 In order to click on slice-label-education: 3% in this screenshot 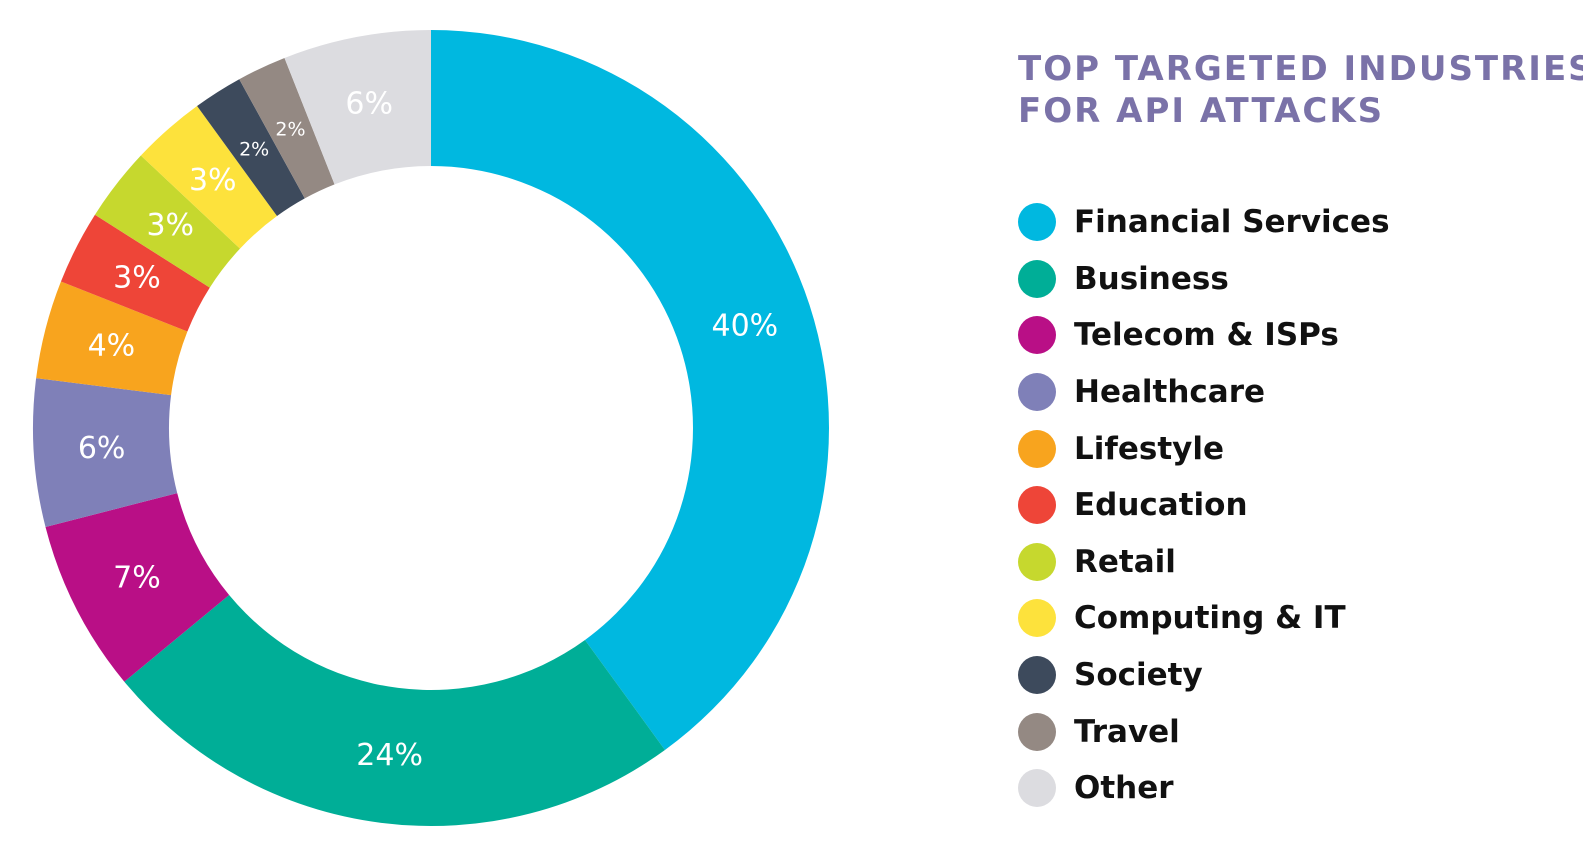, I will do `click(137, 278)`.